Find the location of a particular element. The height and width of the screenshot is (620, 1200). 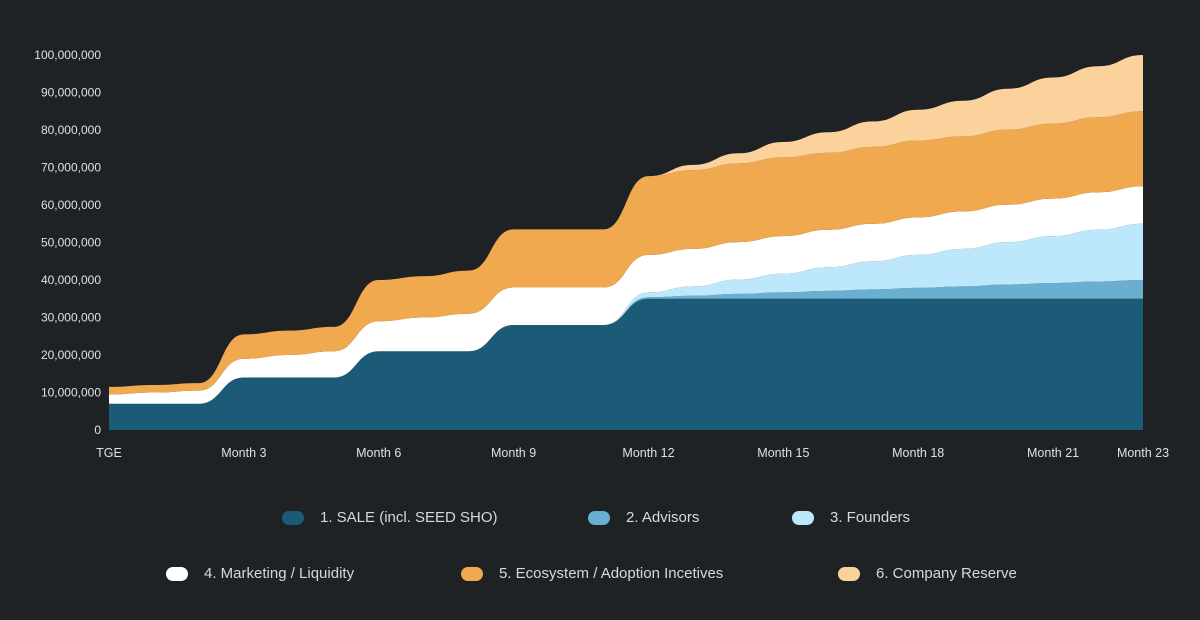

y-tick-label: 0 is located at coordinates (97, 430).